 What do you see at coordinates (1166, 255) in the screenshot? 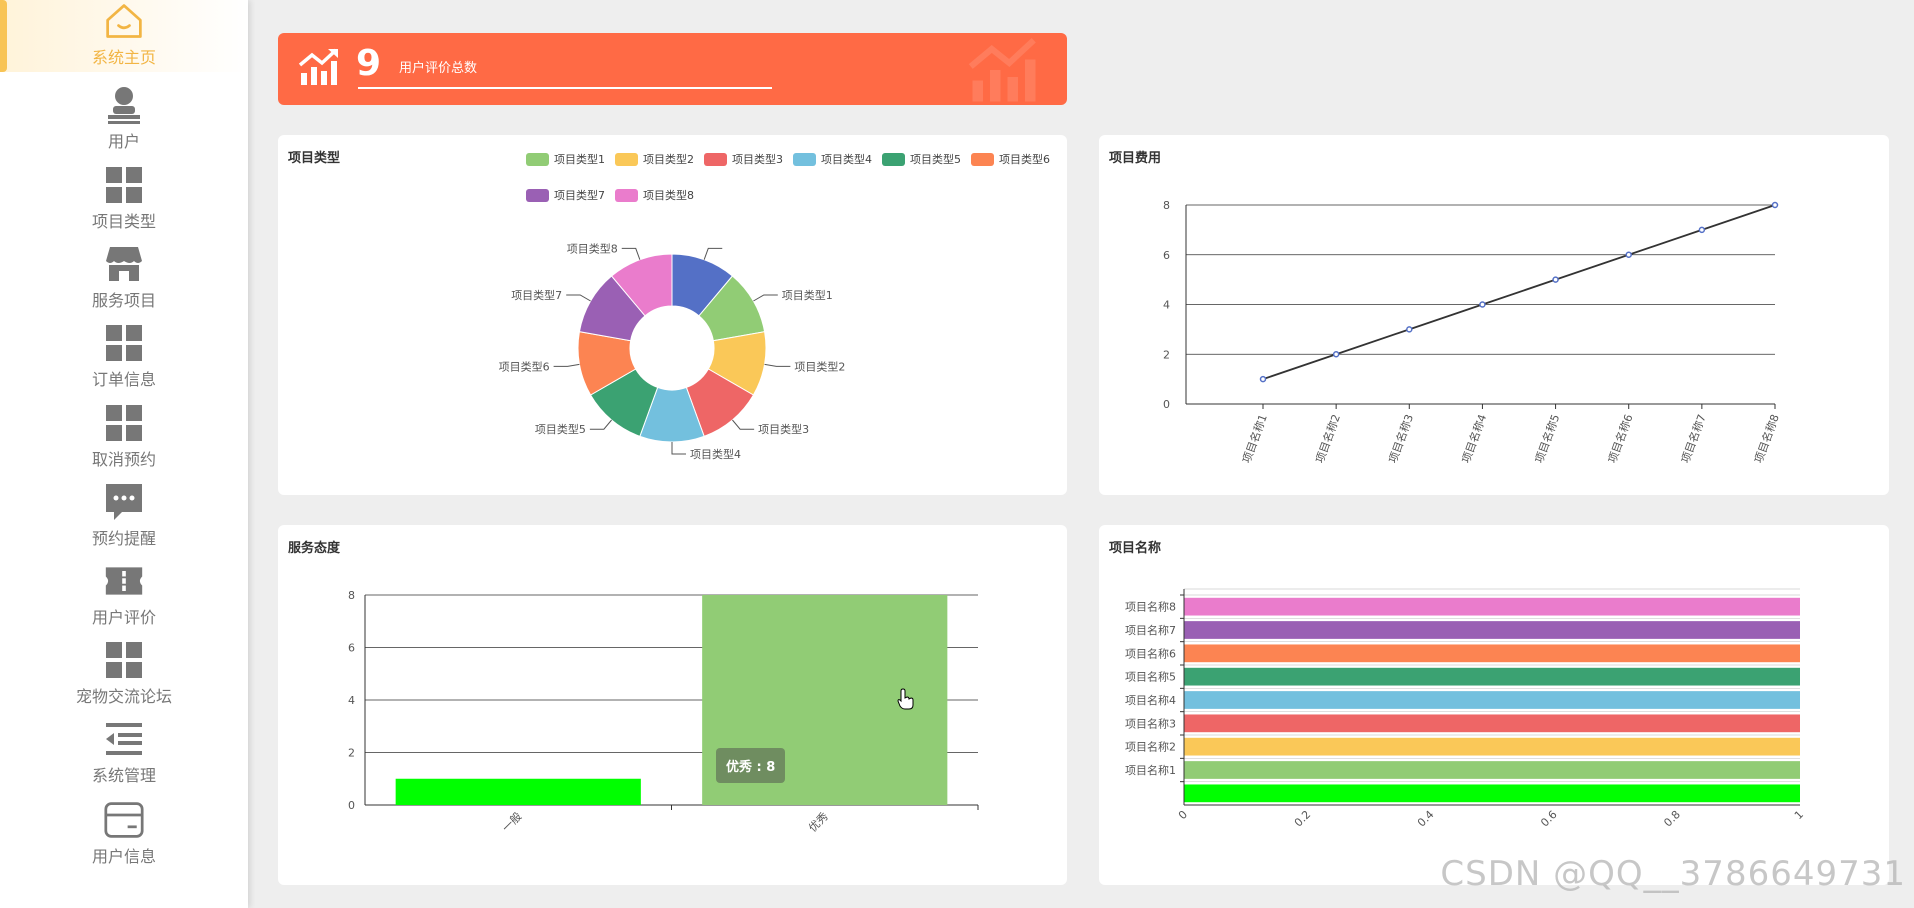
I see `y-tick-label: 6` at bounding box center [1166, 255].